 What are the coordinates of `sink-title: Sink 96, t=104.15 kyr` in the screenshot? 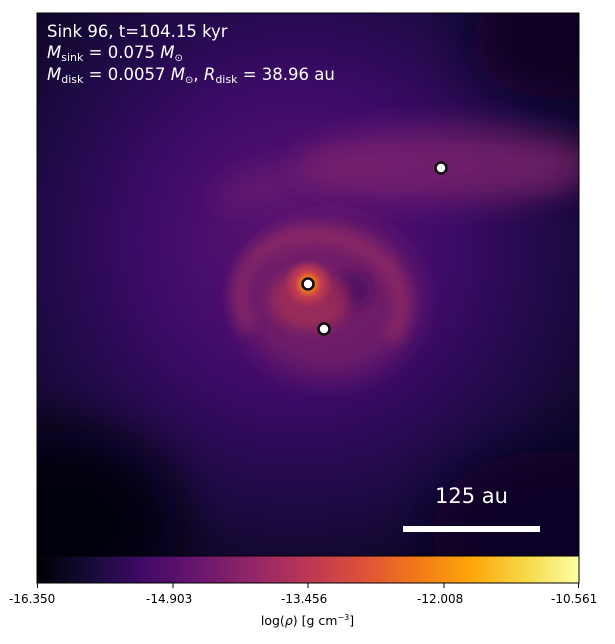 It's located at (137, 31).